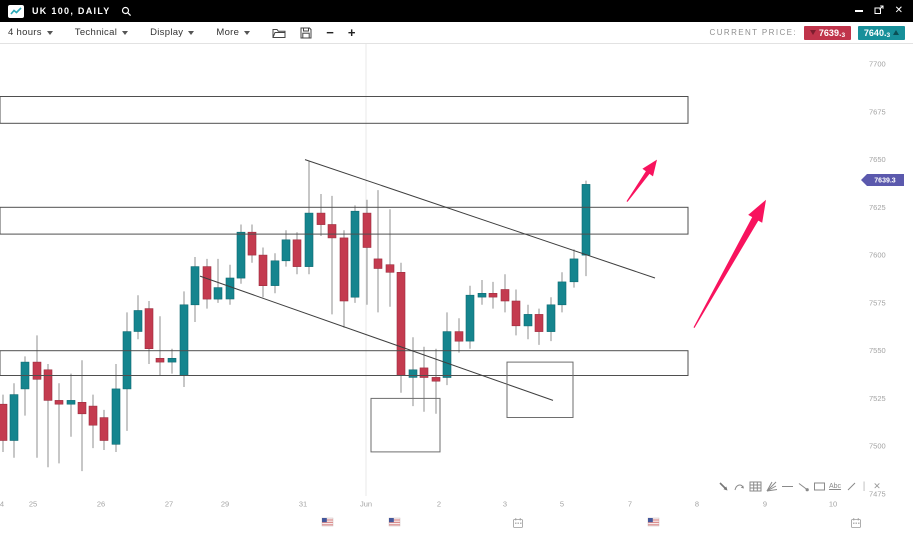 Image resolution: width=913 pixels, height=533 pixels. What do you see at coordinates (723, 486) in the screenshot?
I see `draw-tool-cursor-icon` at bounding box center [723, 486].